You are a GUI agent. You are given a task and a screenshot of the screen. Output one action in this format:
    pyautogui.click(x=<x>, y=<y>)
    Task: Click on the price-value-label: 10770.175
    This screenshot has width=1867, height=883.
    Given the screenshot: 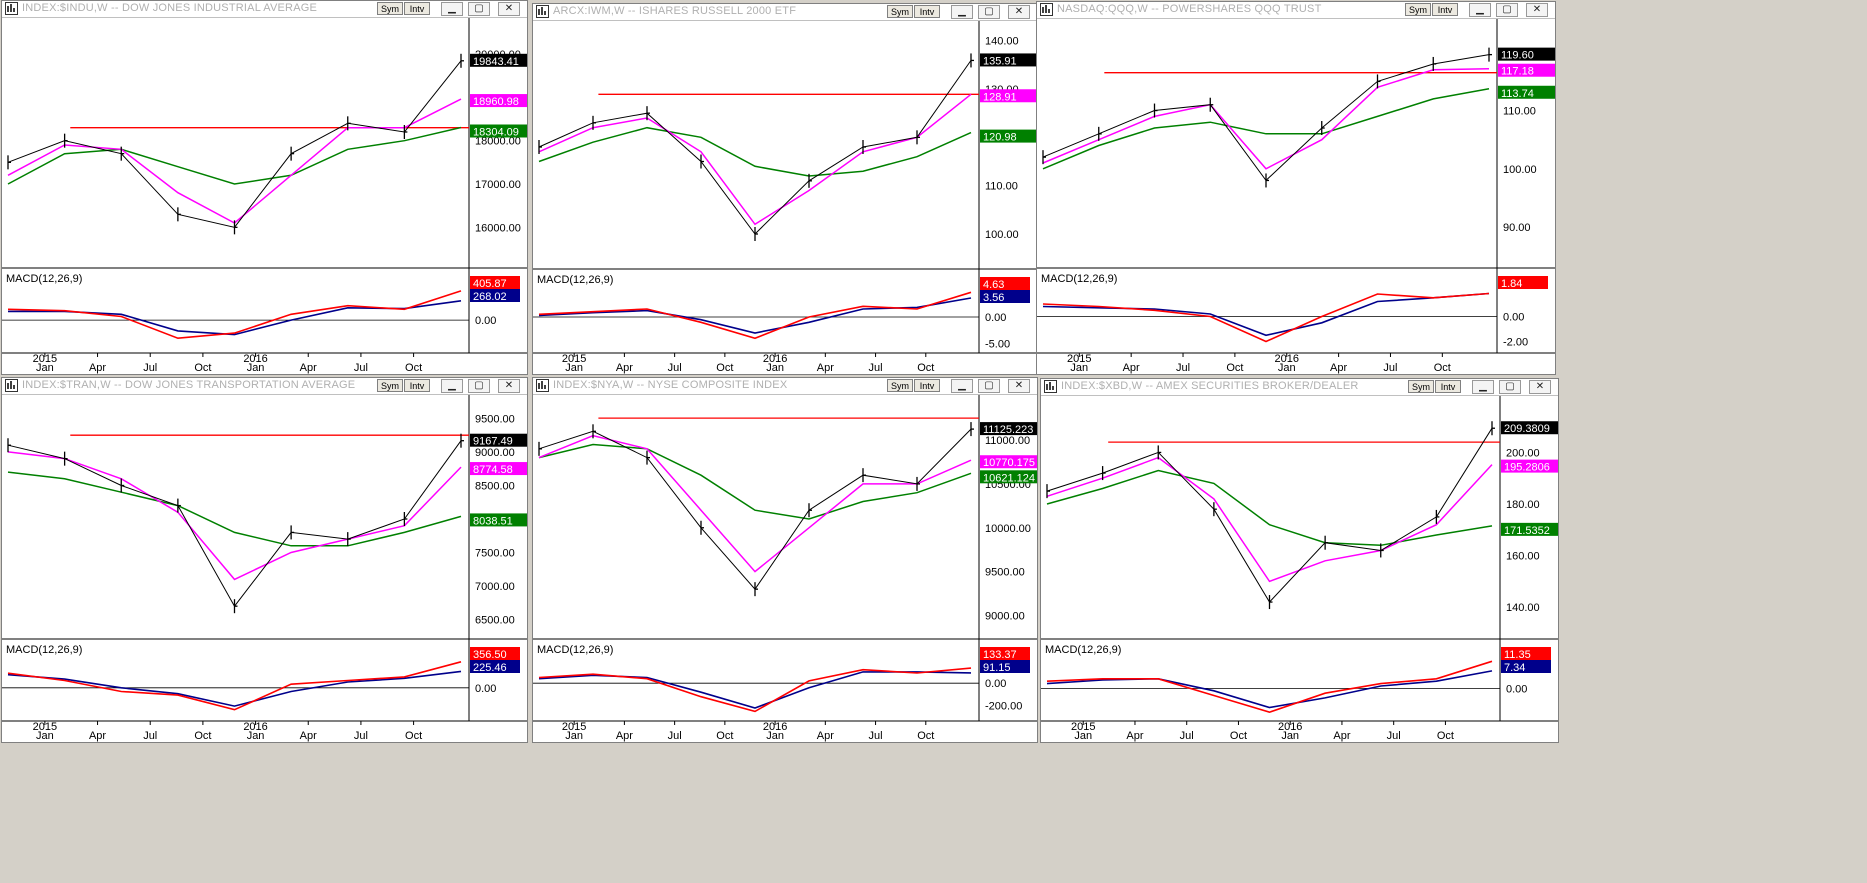 What is the action you would take?
    pyautogui.click(x=1009, y=463)
    